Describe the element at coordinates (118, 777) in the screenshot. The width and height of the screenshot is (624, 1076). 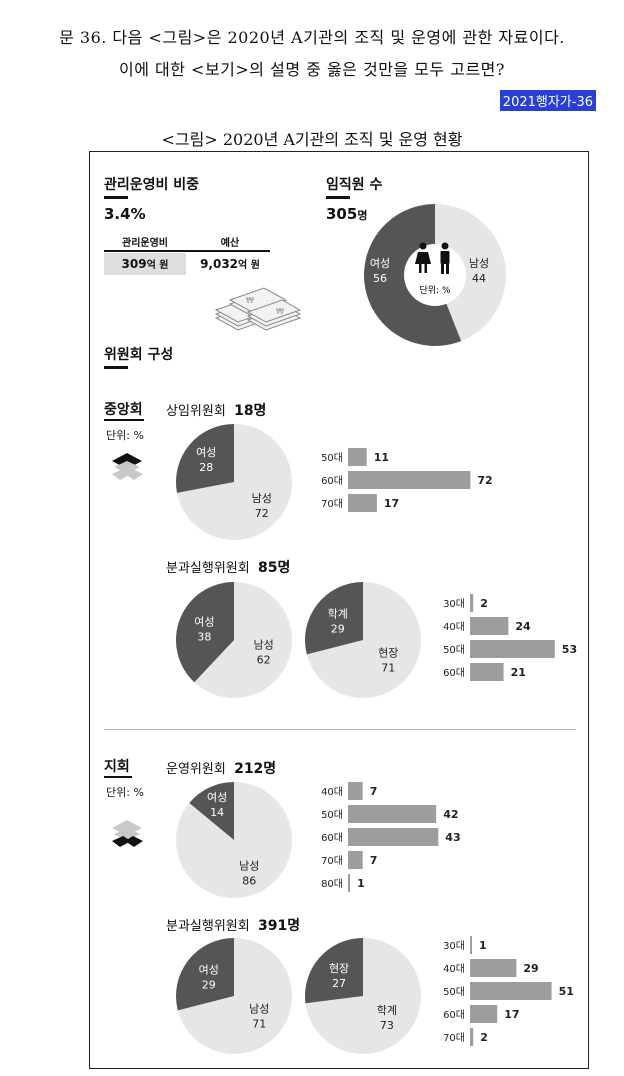
I see `branch-heading-bar` at that location.